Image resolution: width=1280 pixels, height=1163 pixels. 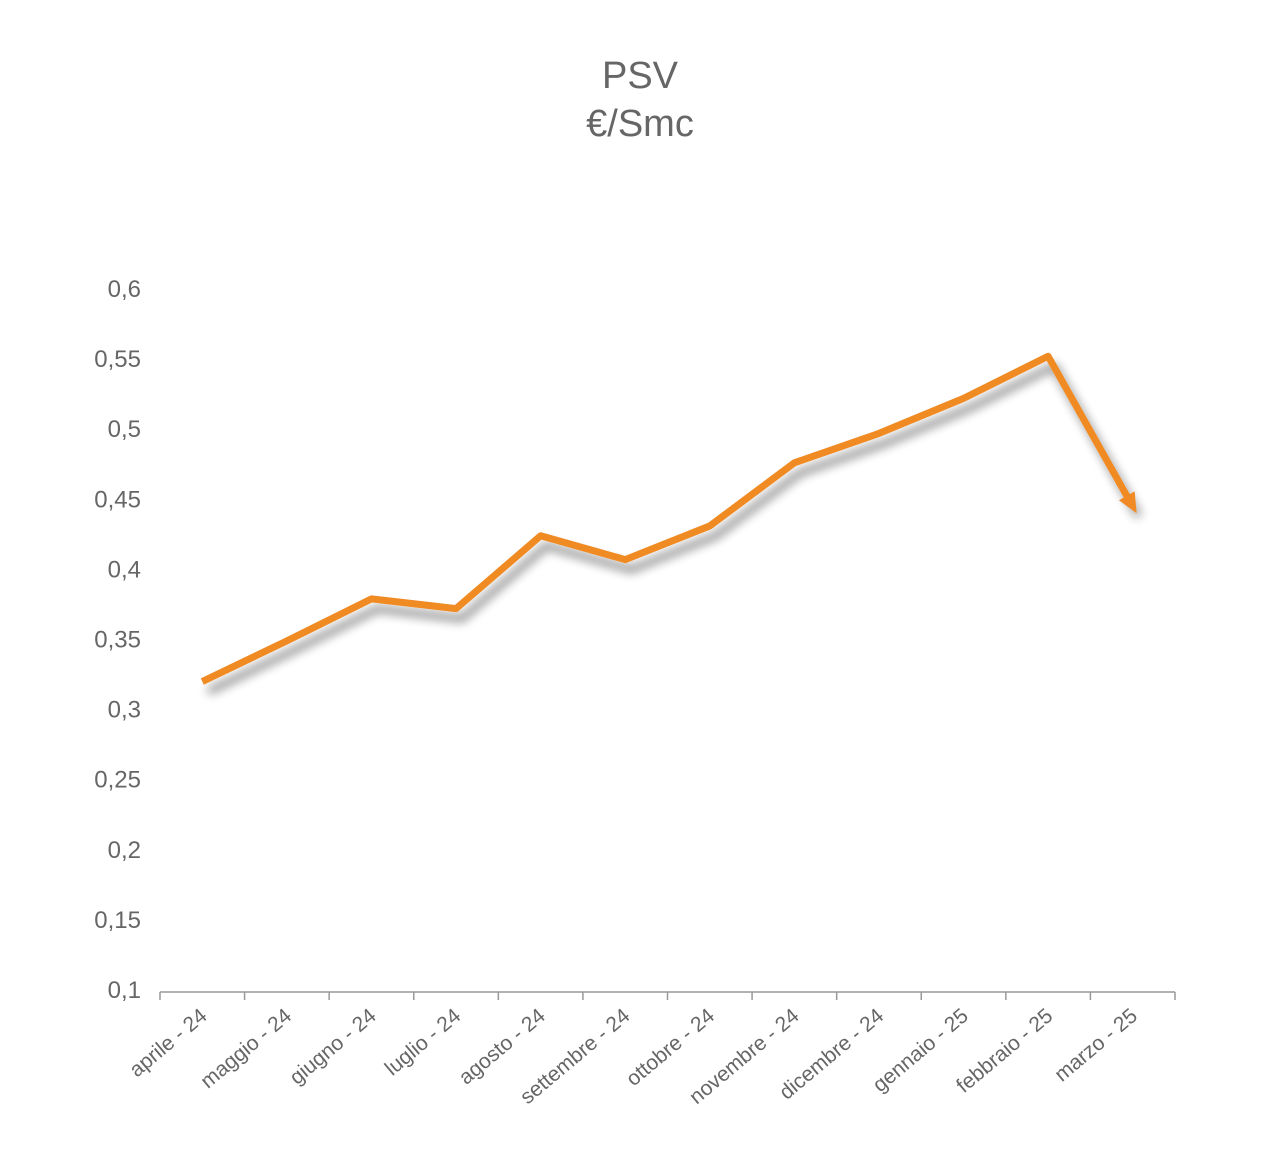 I want to click on y-tick-label: 0,1, so click(x=124, y=990).